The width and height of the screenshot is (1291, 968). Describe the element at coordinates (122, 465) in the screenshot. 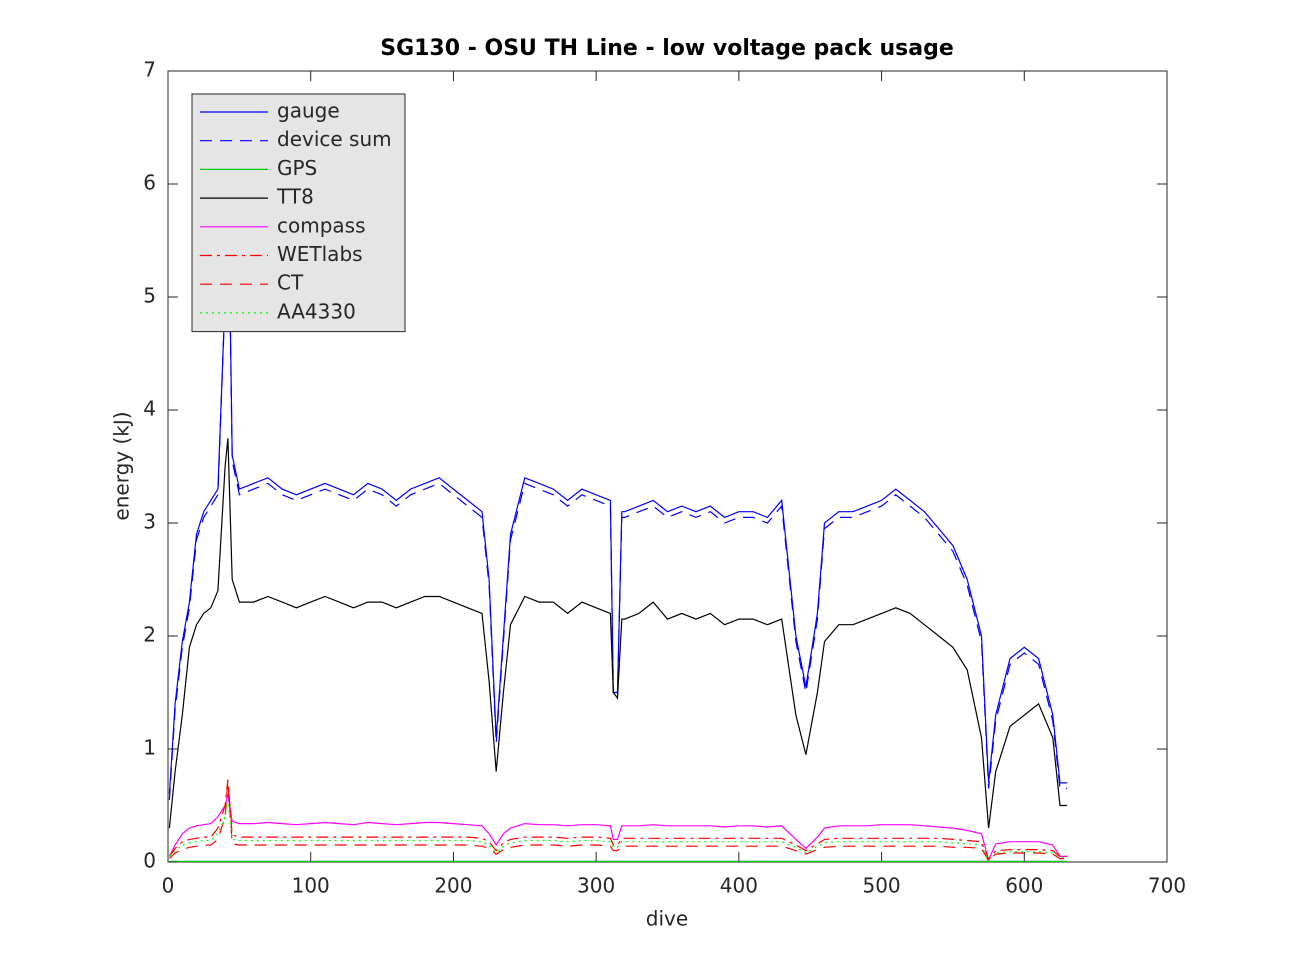

I see `y-axis-label: energy (kJ)` at that location.